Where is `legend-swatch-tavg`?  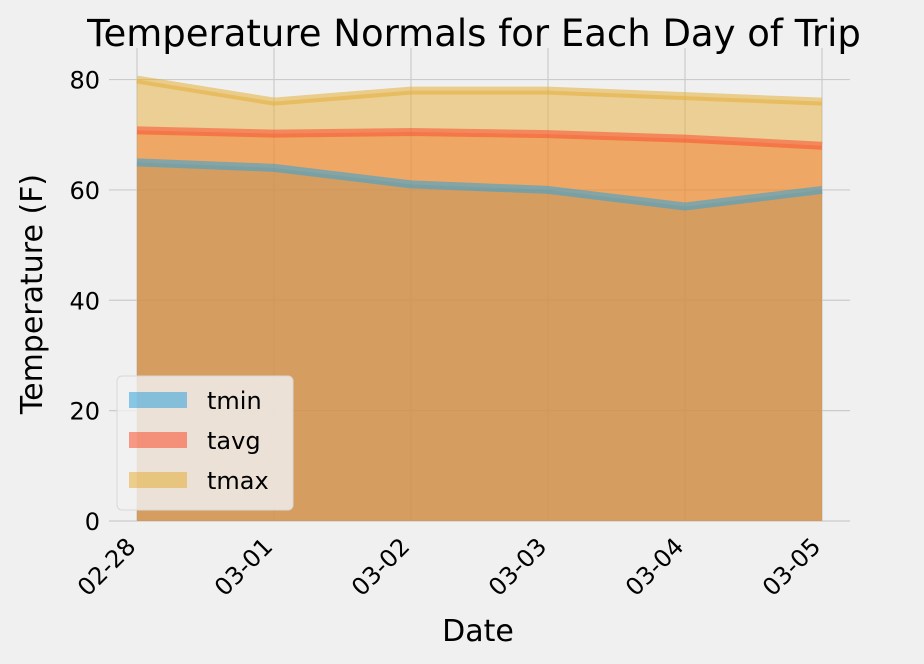 legend-swatch-tavg is located at coordinates (158, 440).